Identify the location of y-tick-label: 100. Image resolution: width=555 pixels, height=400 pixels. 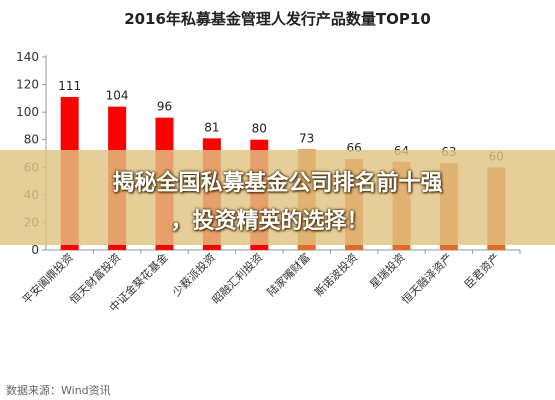
(27, 112).